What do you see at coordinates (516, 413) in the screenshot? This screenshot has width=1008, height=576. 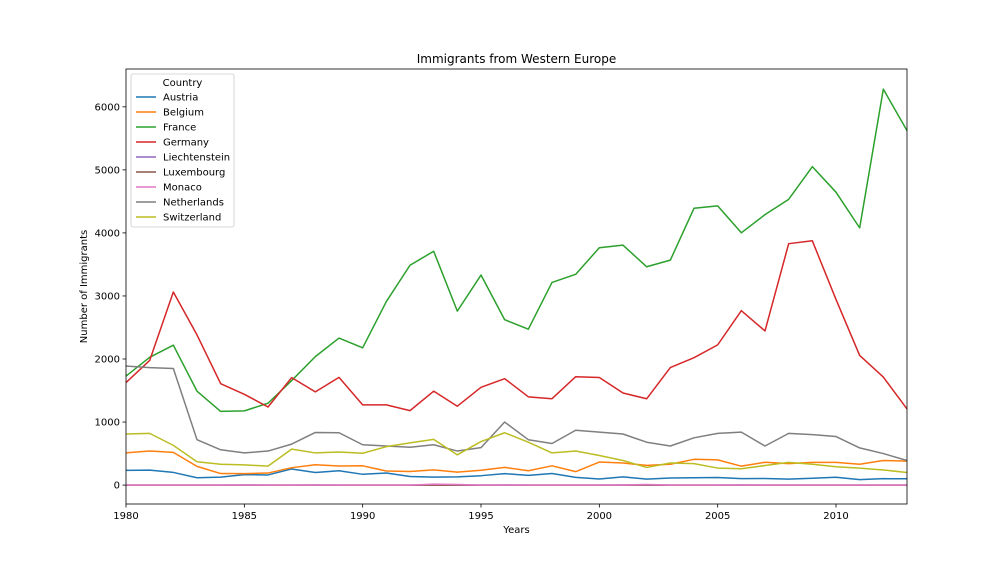 I see `series-line-netherlands` at bounding box center [516, 413].